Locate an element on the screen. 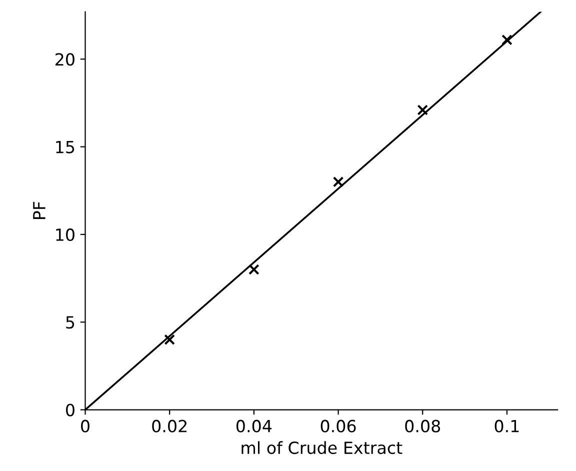 Image resolution: width=576 pixels, height=471 pixels. y-tick-label: 15 is located at coordinates (65, 147).